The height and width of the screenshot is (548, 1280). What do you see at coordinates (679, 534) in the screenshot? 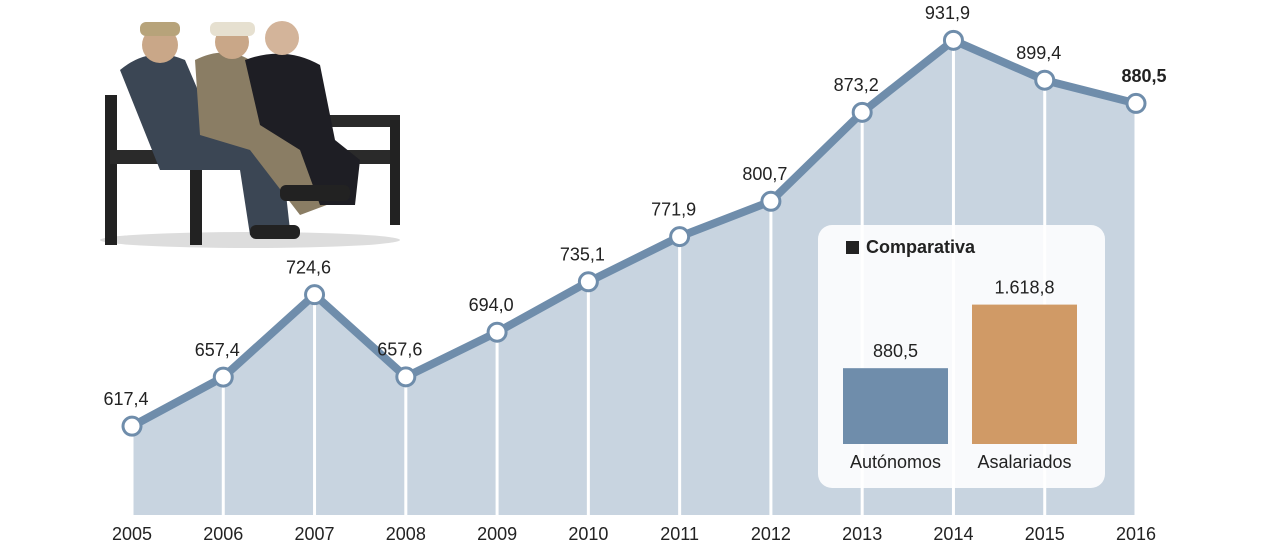
I see `x-tick-label: 2011` at bounding box center [679, 534].